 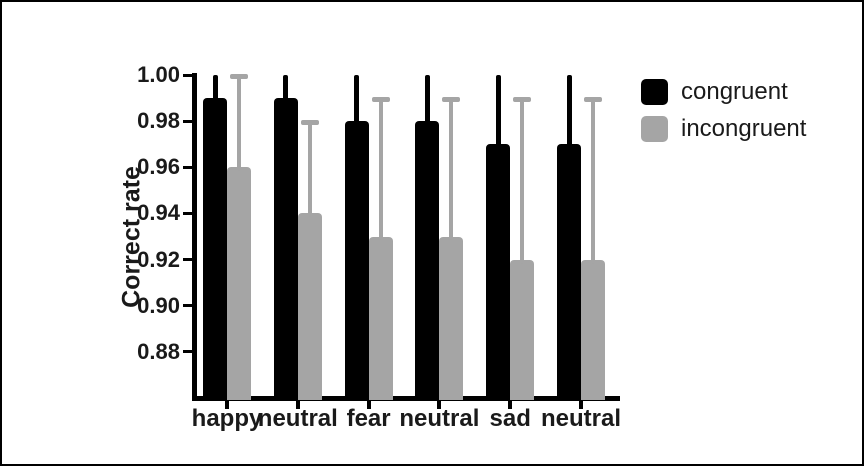 I want to click on legend-label-congruent: congruent, so click(x=734, y=91).